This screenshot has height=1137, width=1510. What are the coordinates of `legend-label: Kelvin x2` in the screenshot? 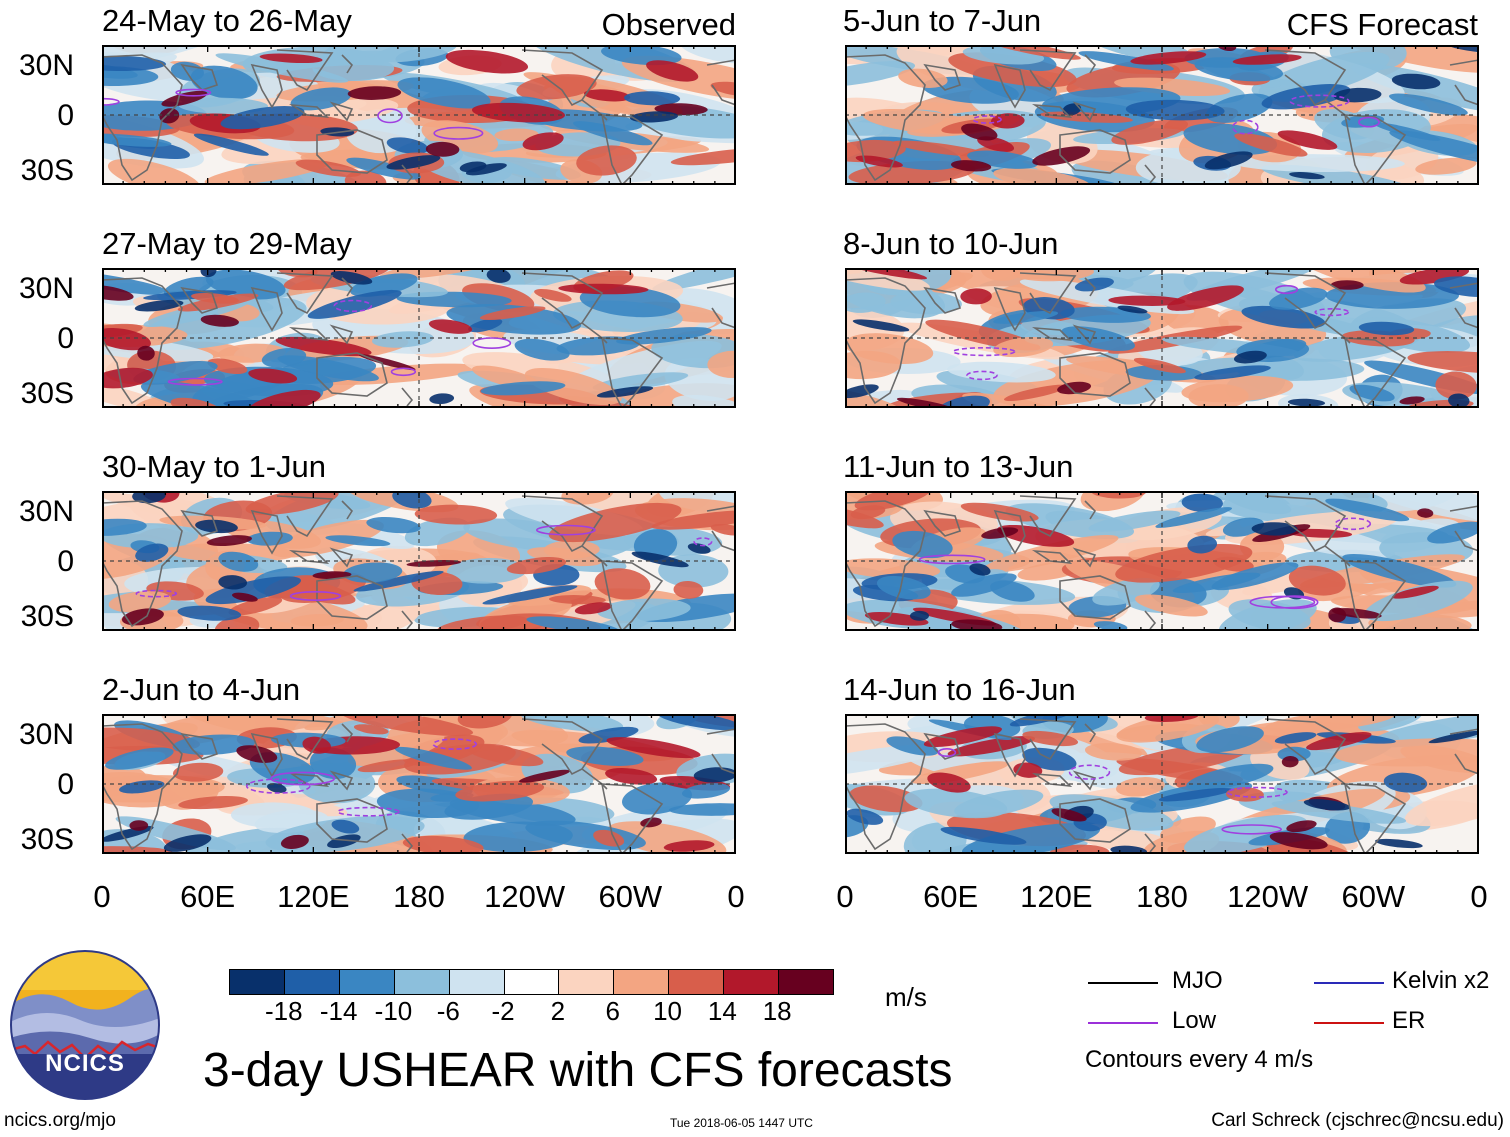 It's located at (1441, 980).